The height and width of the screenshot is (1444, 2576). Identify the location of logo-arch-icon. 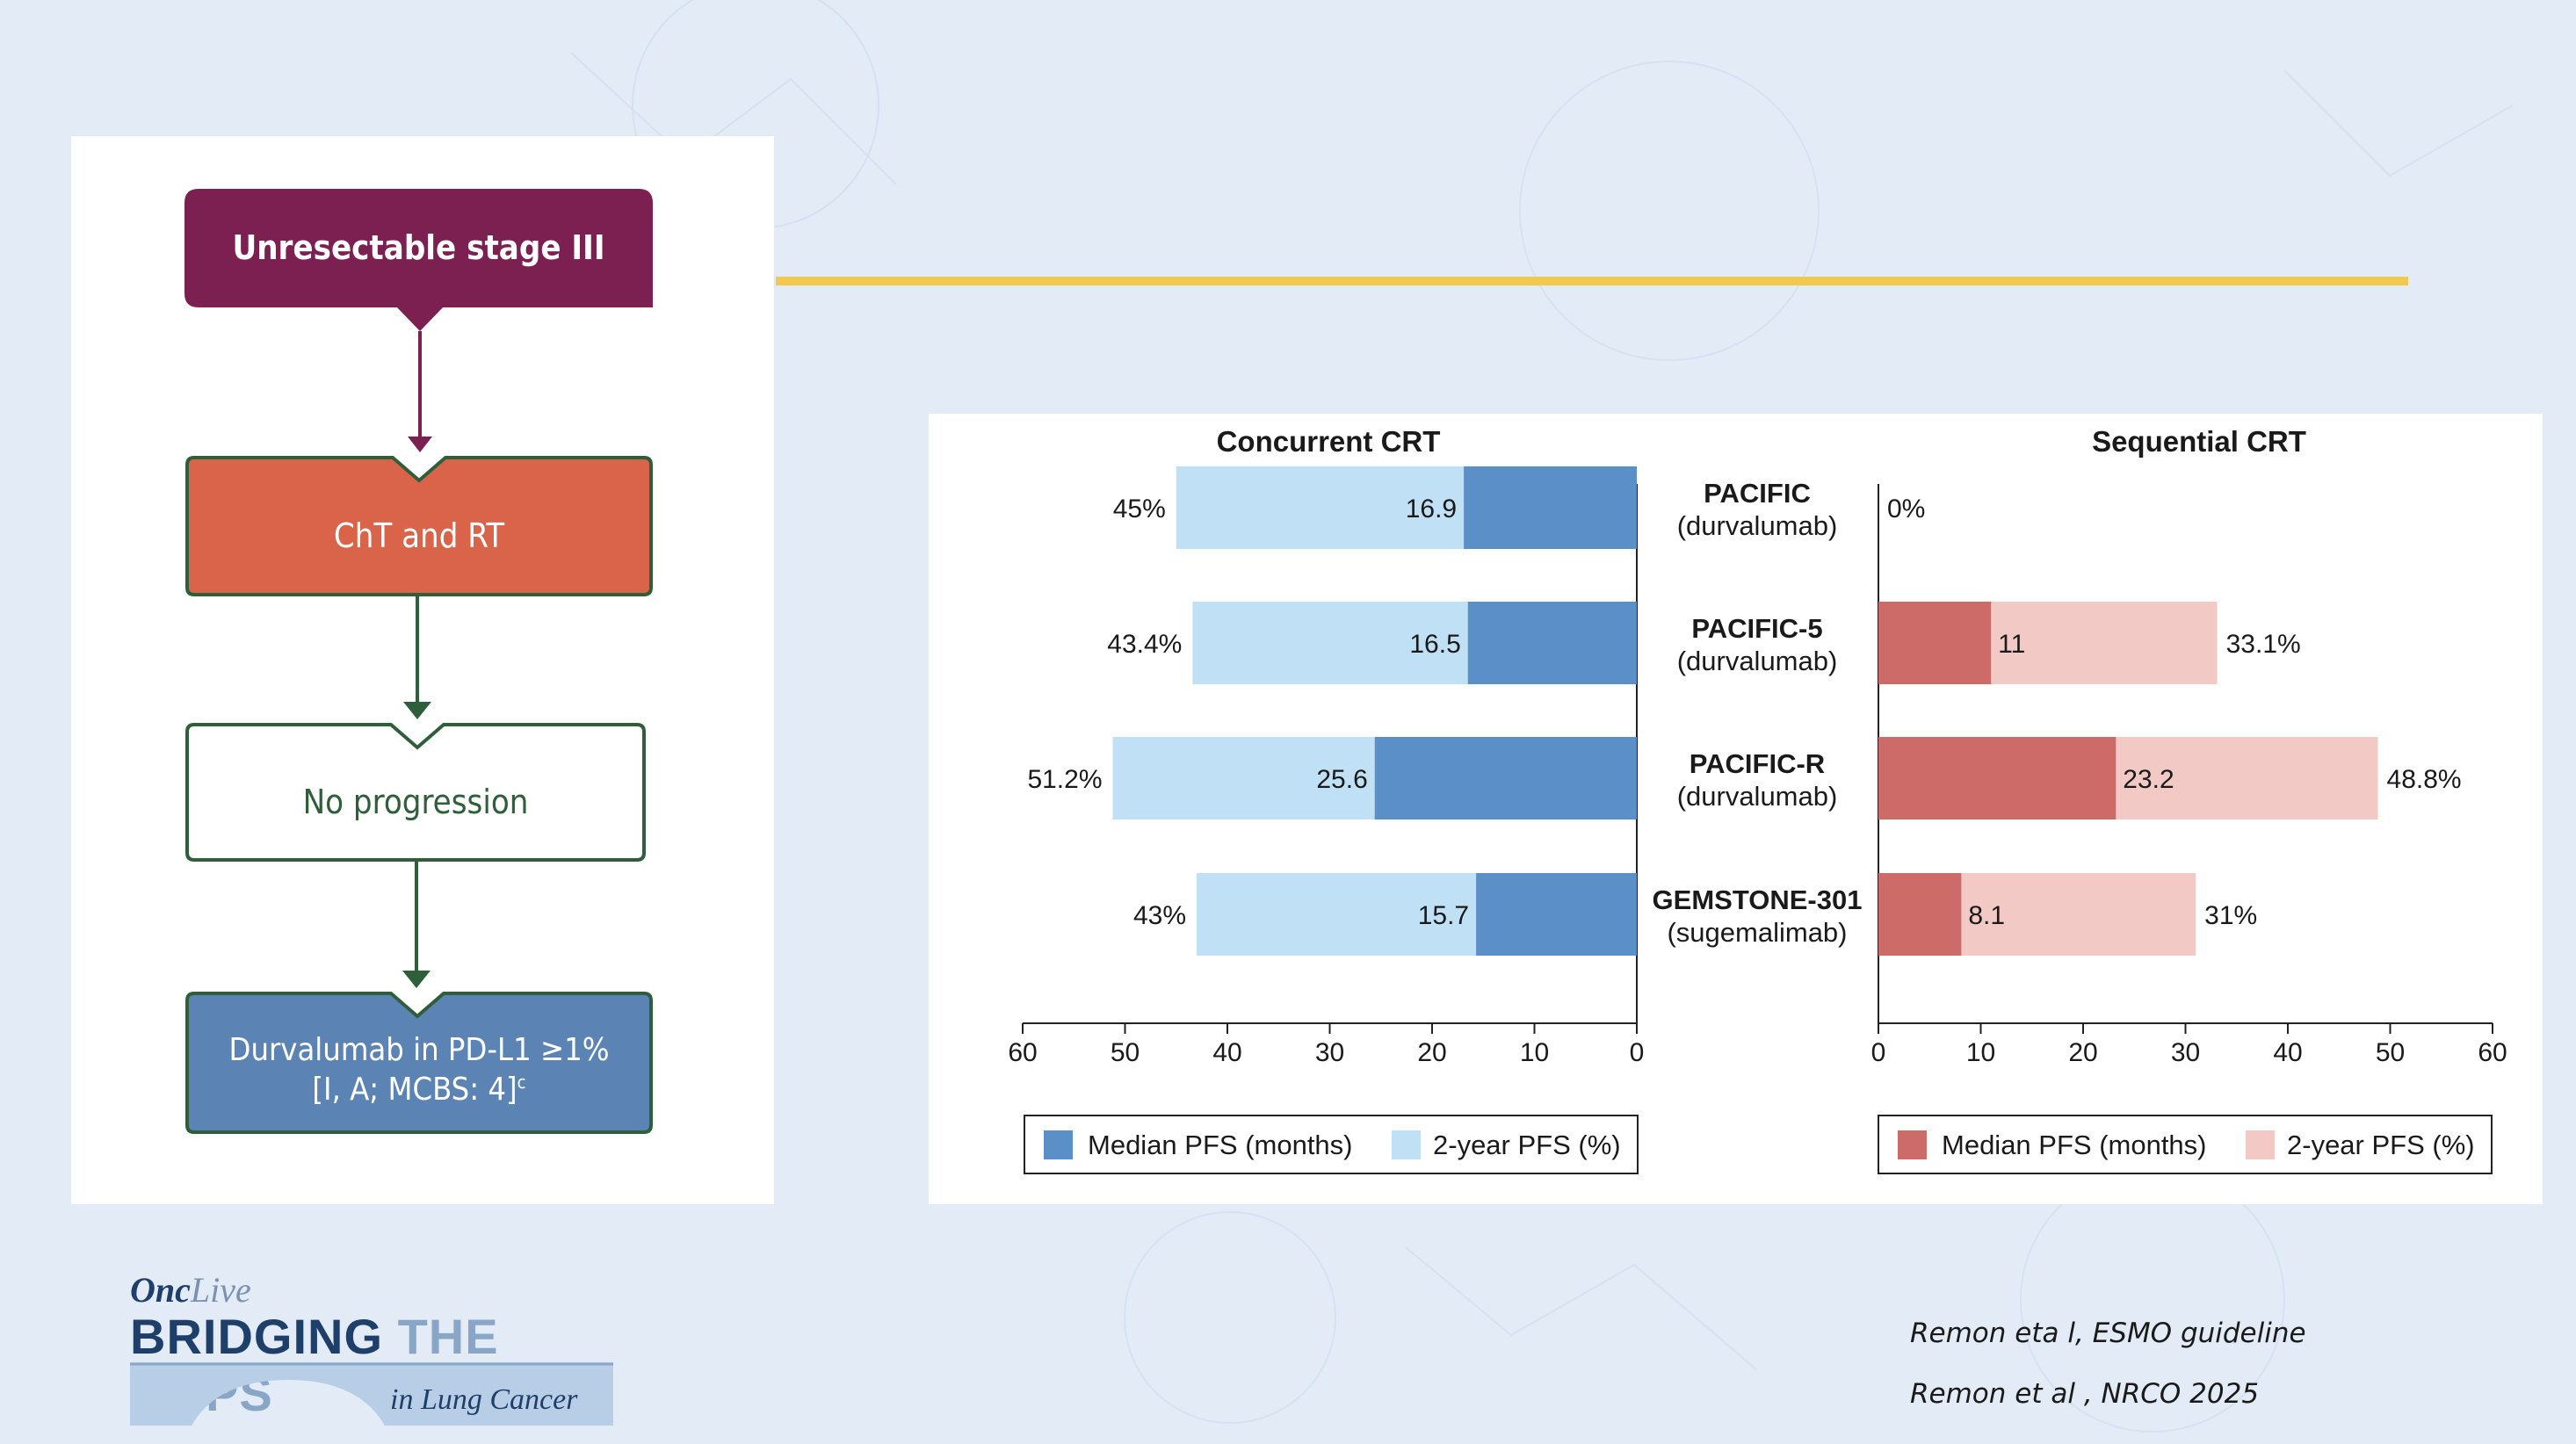
(371, 1394).